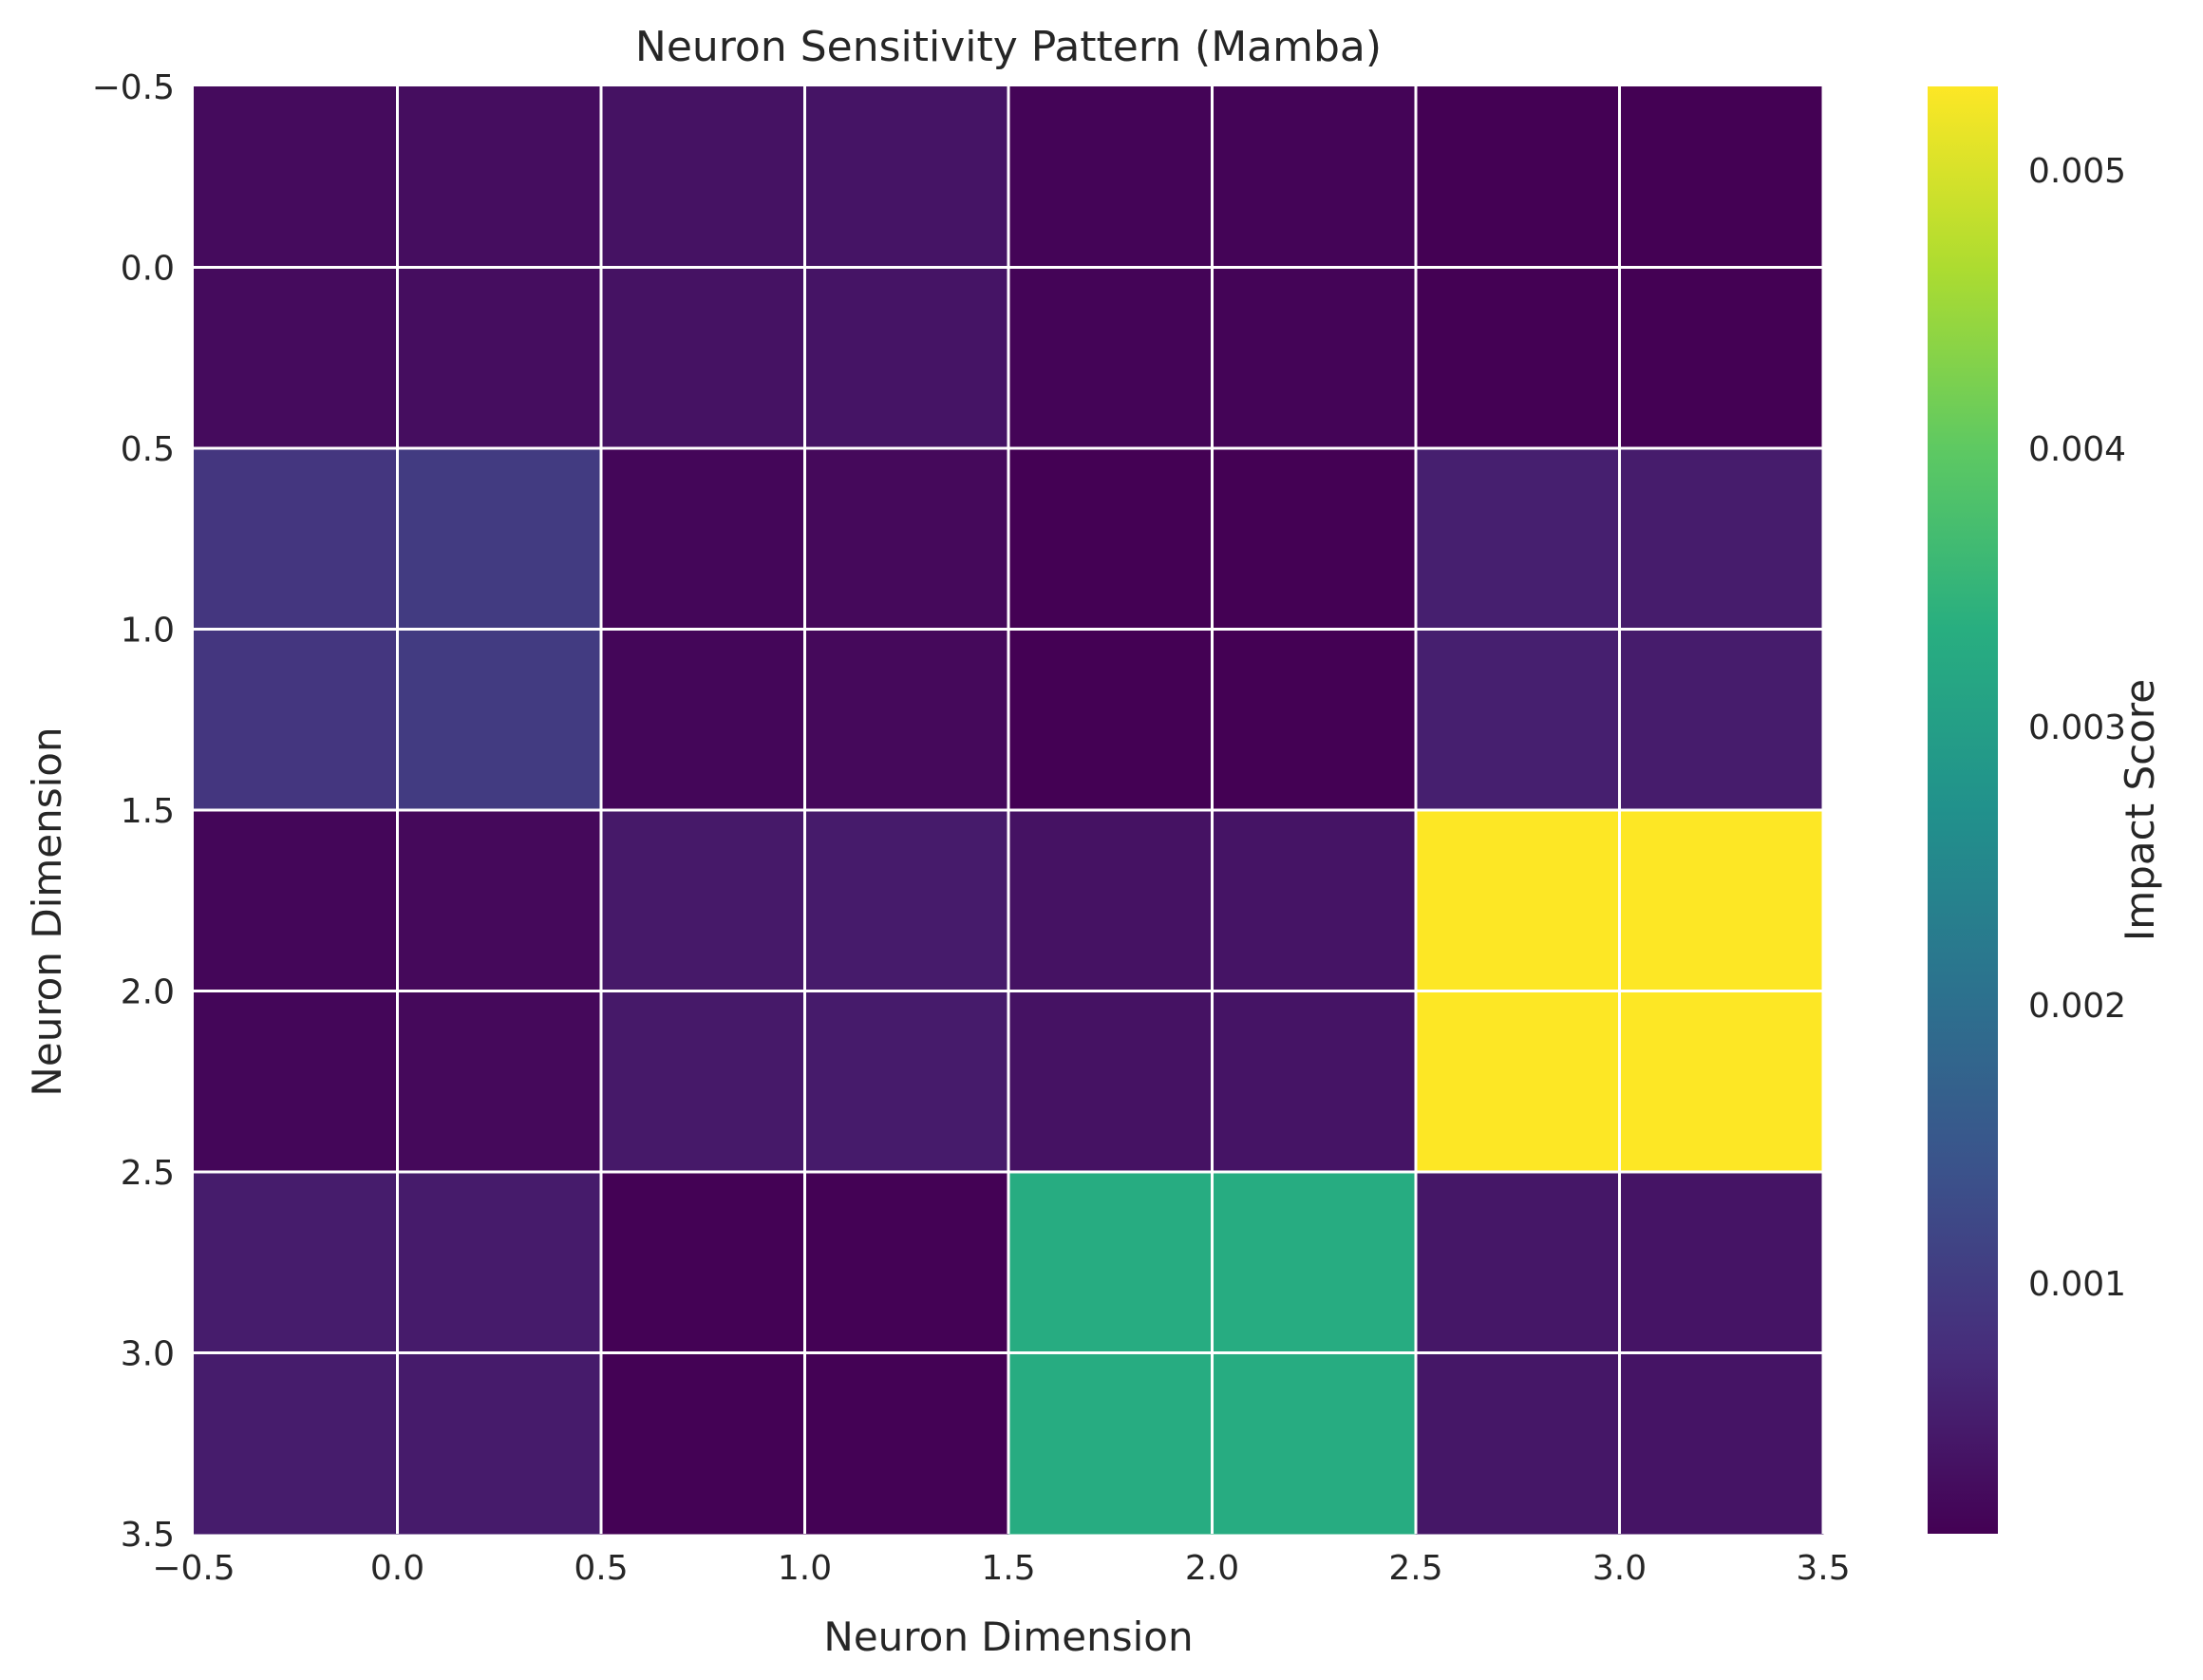  What do you see at coordinates (397, 1568) in the screenshot?
I see `x-tick-label: 0.0` at bounding box center [397, 1568].